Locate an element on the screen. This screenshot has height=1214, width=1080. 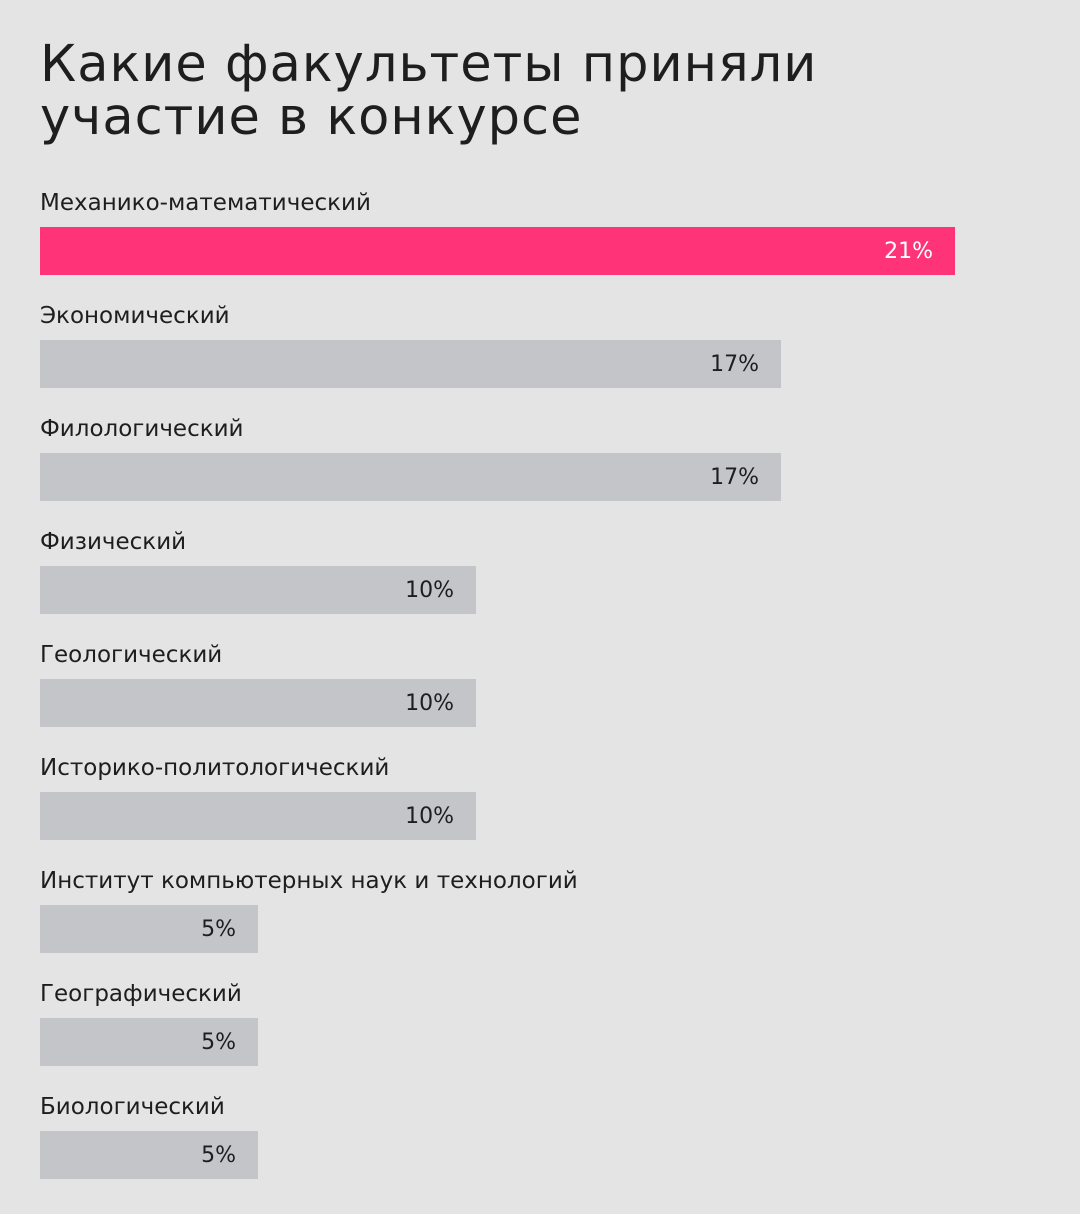
category-label: Экономический is located at coordinates (135, 316).